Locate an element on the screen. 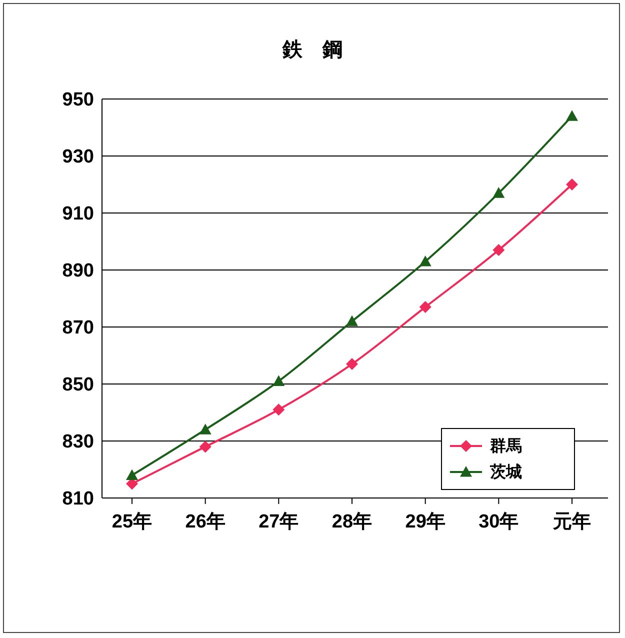 The width and height of the screenshot is (625, 638). chart-title: 鉄 鋼 is located at coordinates (312, 50).